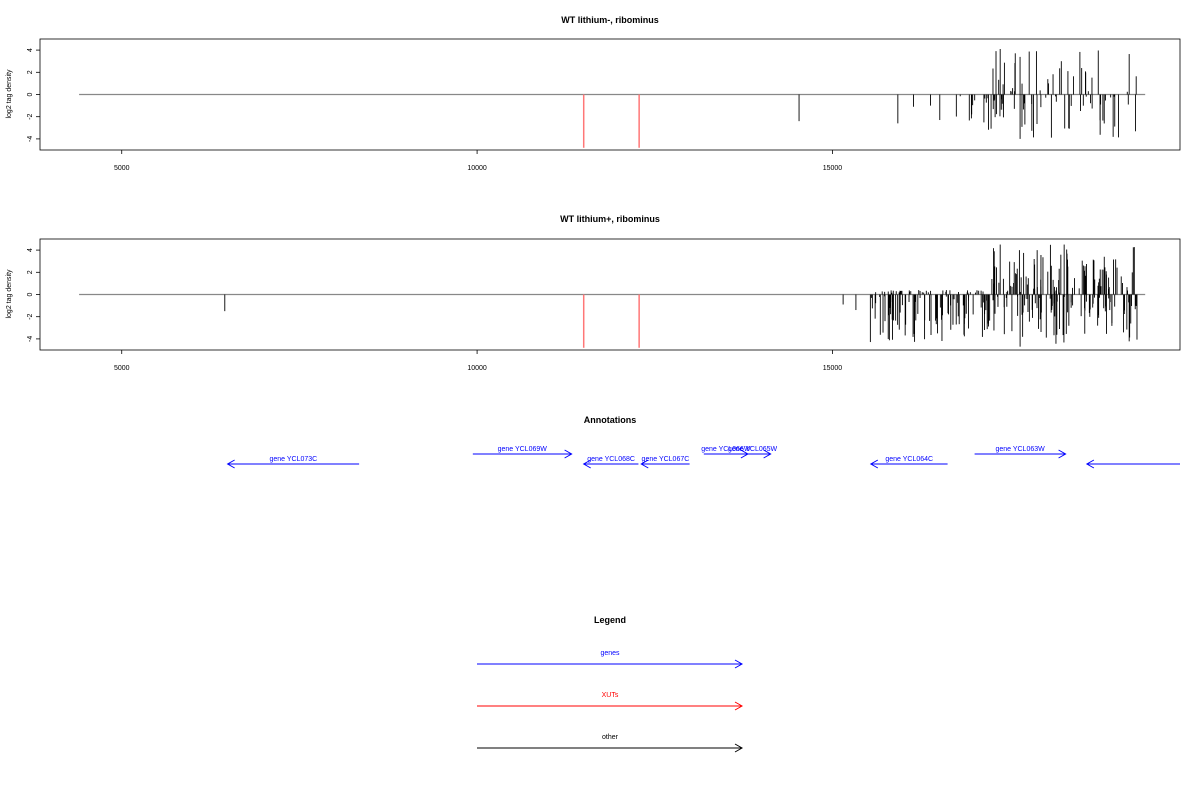 The image size is (1200, 800). I want to click on gene-label: gene YCL065W, so click(753, 449).